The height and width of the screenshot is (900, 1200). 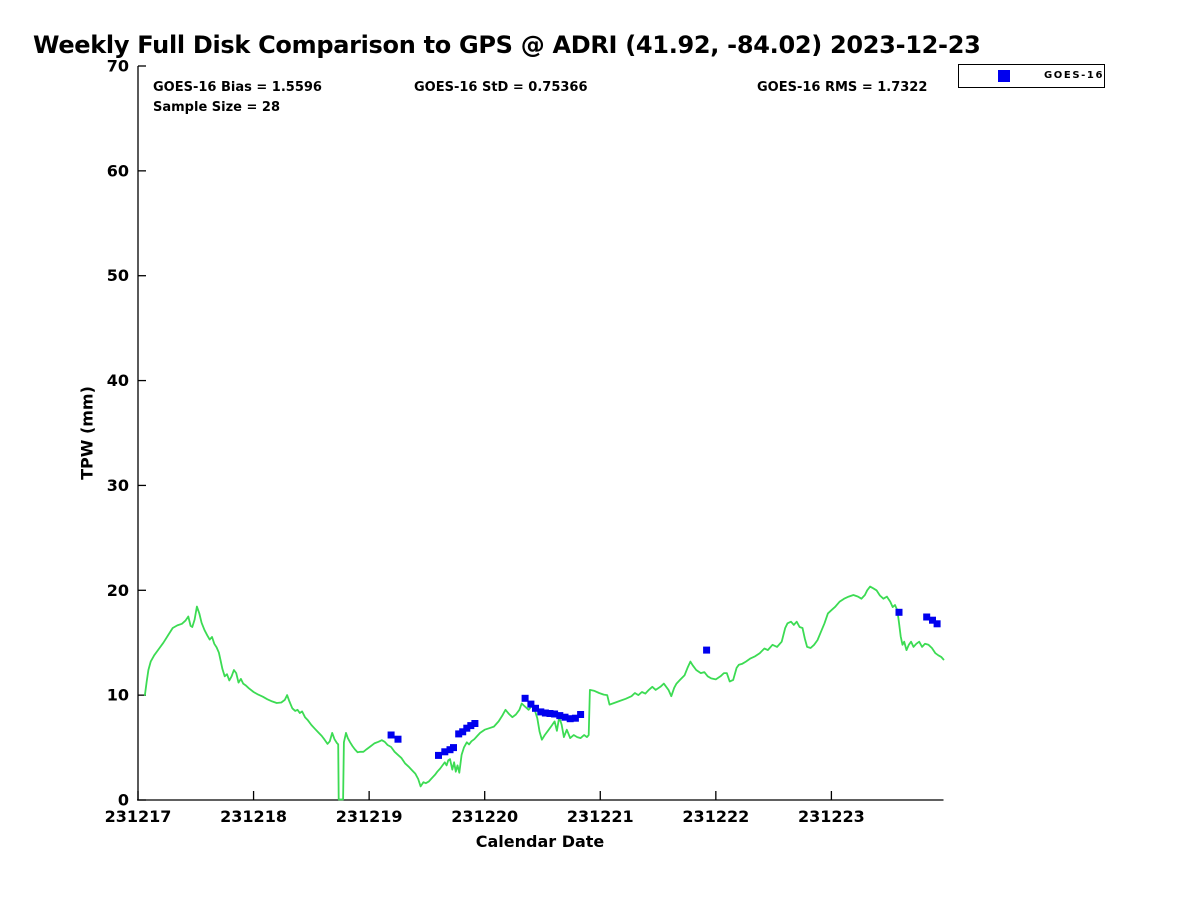 What do you see at coordinates (118, 695) in the screenshot?
I see `y-tick-label: 10` at bounding box center [118, 695].